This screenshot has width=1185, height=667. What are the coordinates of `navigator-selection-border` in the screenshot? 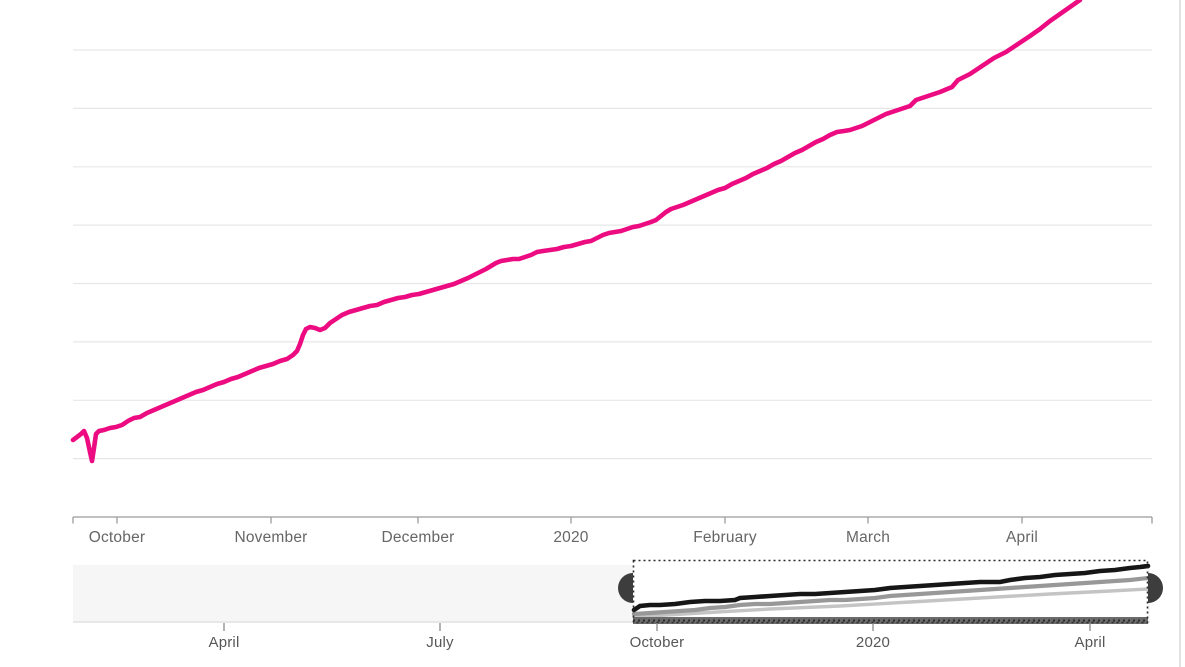 It's located at (890, 591).